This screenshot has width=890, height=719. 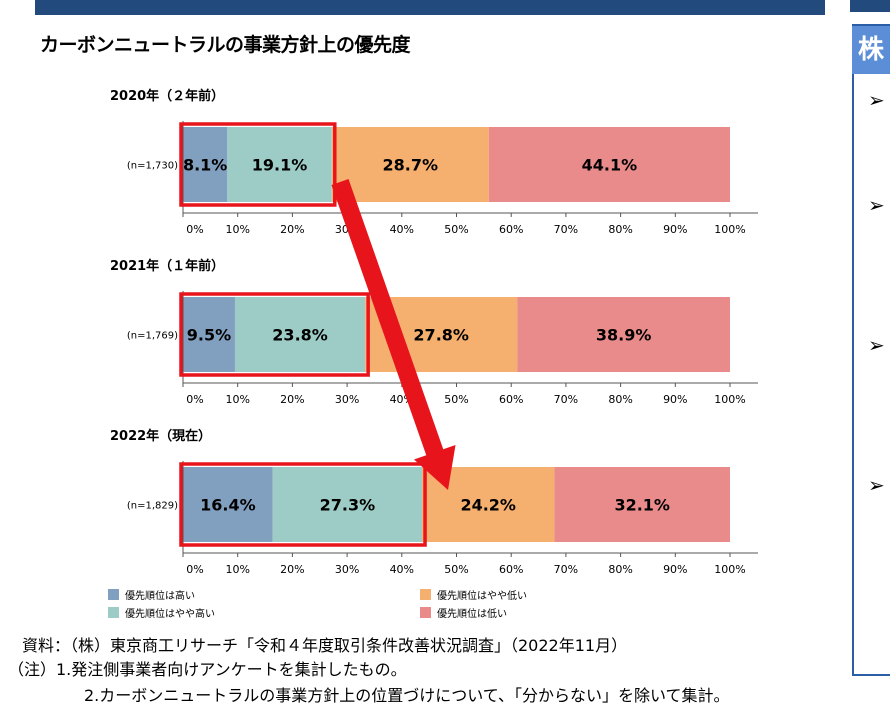 What do you see at coordinates (225, 45) in the screenshot?
I see `chart-title: カーボンニュートラルの事業方針上の優先度` at bounding box center [225, 45].